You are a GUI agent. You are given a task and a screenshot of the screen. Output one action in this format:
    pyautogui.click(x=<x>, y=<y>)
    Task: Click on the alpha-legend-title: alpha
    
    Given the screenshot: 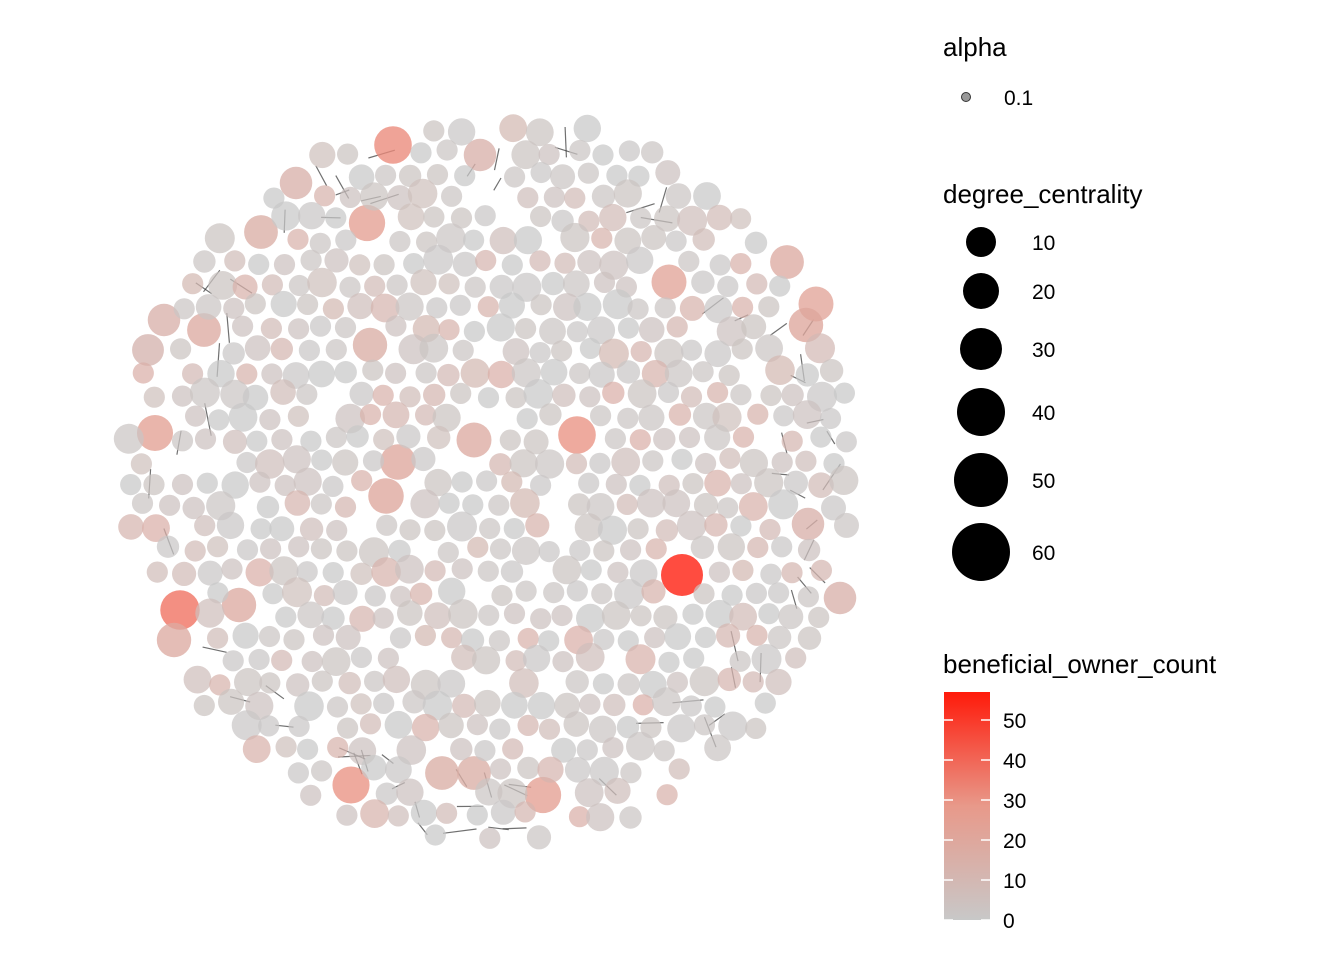 What is the action you would take?
    pyautogui.click(x=975, y=47)
    